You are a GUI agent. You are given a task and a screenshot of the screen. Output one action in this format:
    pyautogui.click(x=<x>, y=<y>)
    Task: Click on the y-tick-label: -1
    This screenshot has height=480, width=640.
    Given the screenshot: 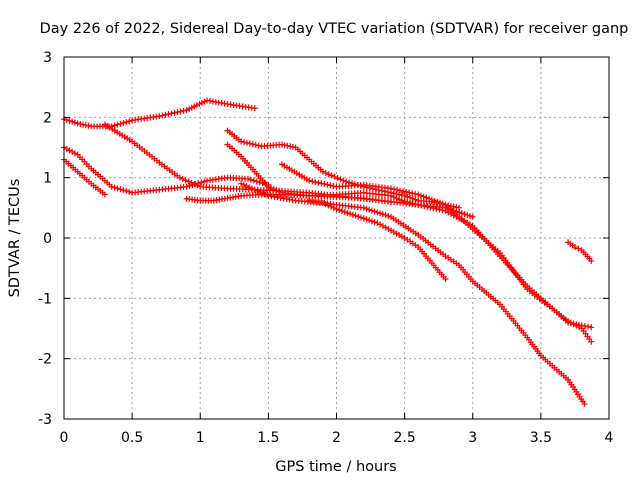 What is the action you would take?
    pyautogui.click(x=45, y=299)
    